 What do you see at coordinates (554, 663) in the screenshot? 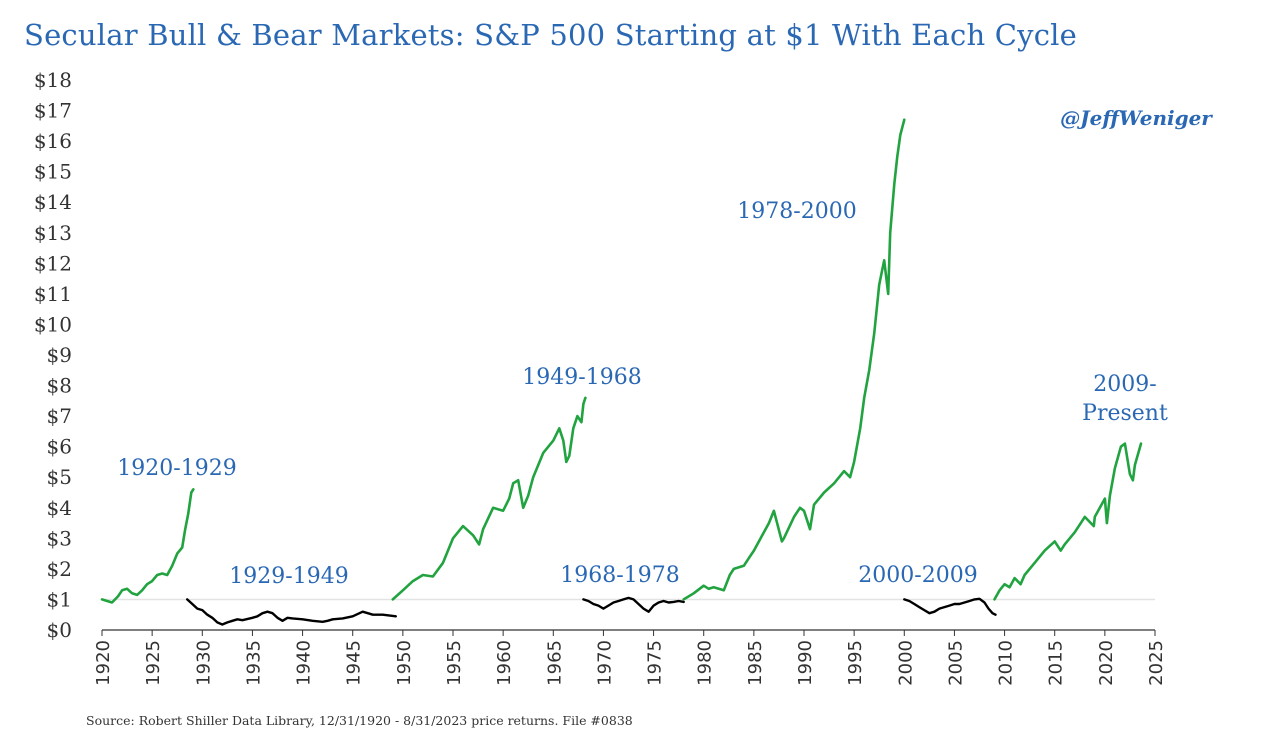
I see `x-tick-label: 1965` at bounding box center [554, 663].